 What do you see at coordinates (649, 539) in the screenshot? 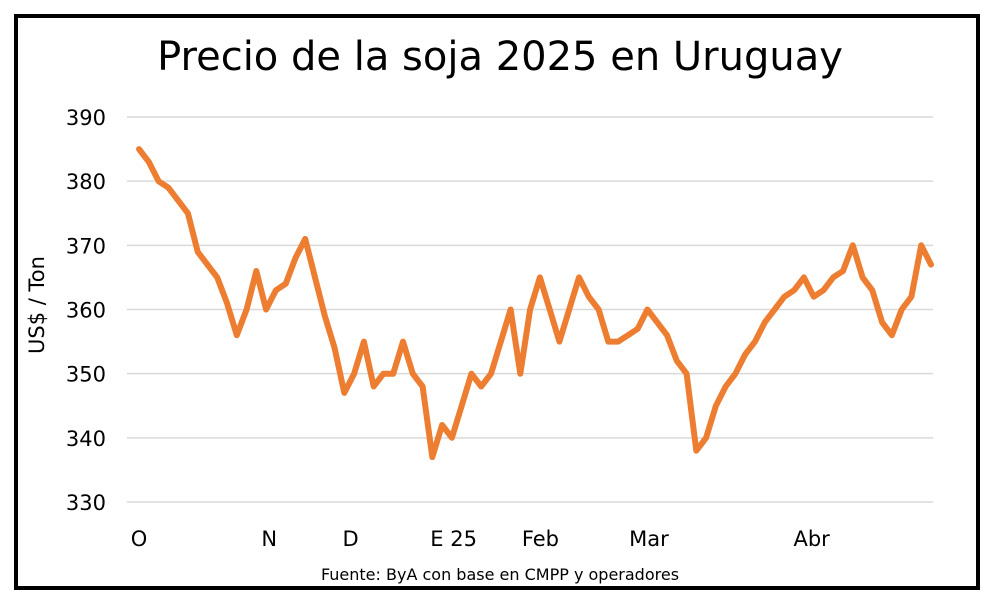
I see `x-tick-label: Mar` at bounding box center [649, 539].